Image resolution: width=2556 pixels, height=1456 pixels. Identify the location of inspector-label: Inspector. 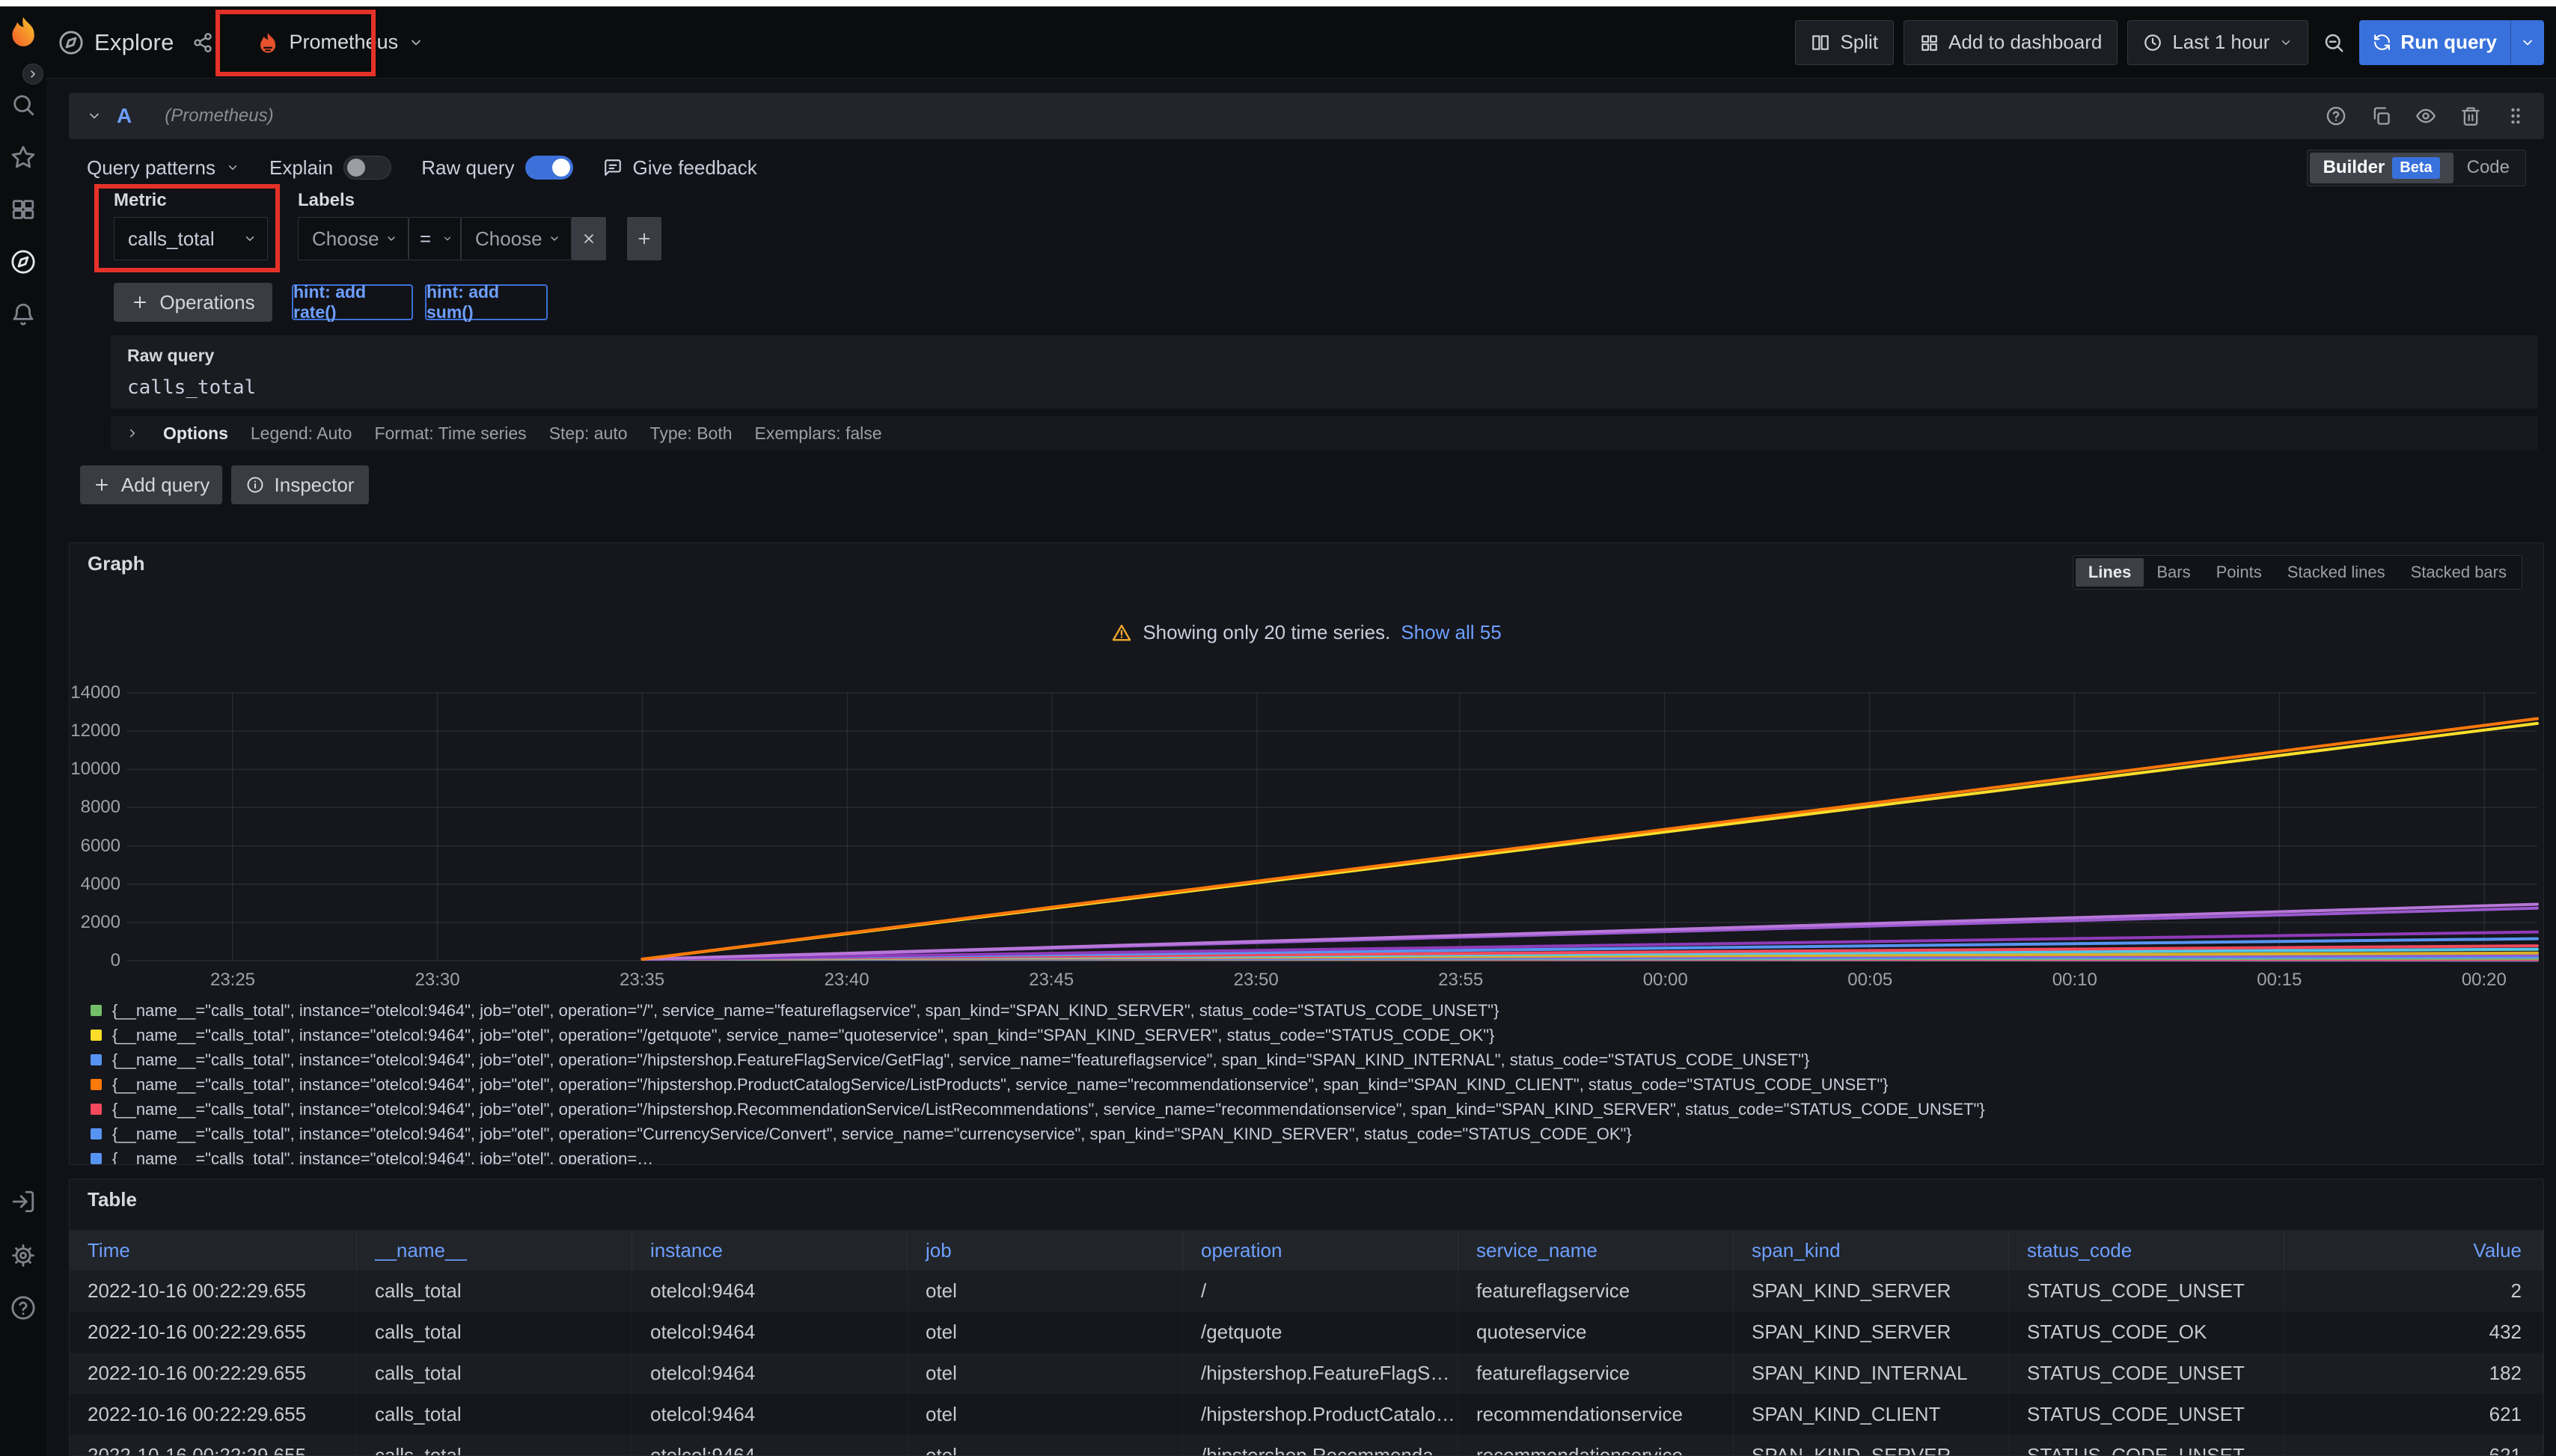
(314, 484).